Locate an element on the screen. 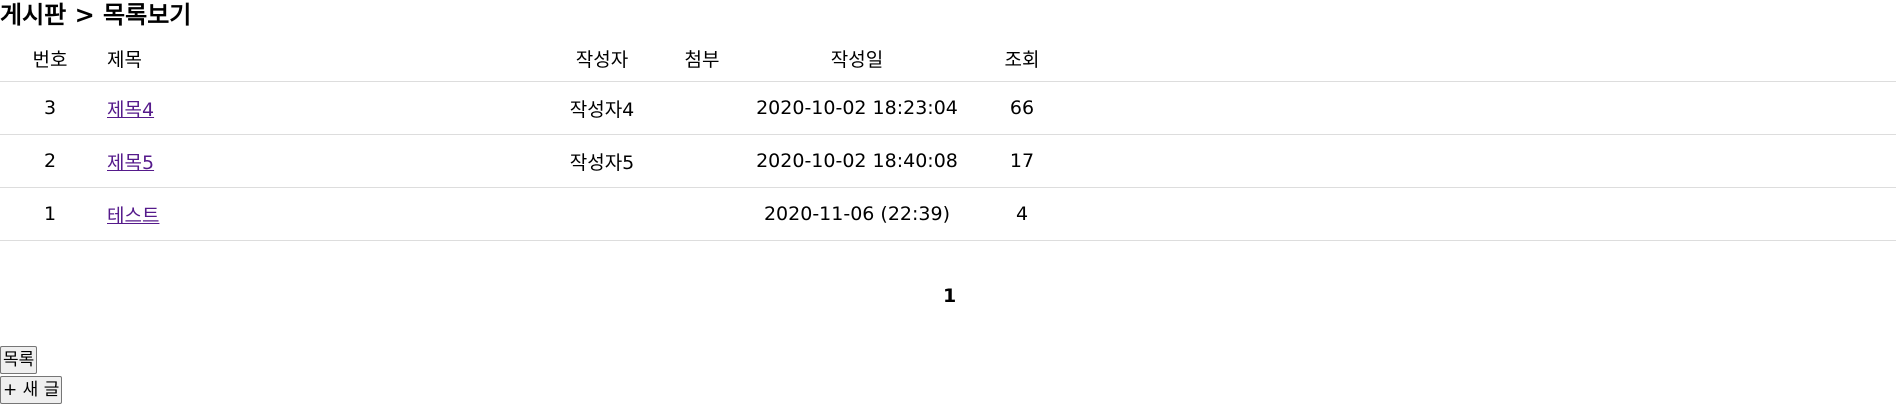 The image size is (1896, 408). header-date: 작성일 is located at coordinates (857, 58).